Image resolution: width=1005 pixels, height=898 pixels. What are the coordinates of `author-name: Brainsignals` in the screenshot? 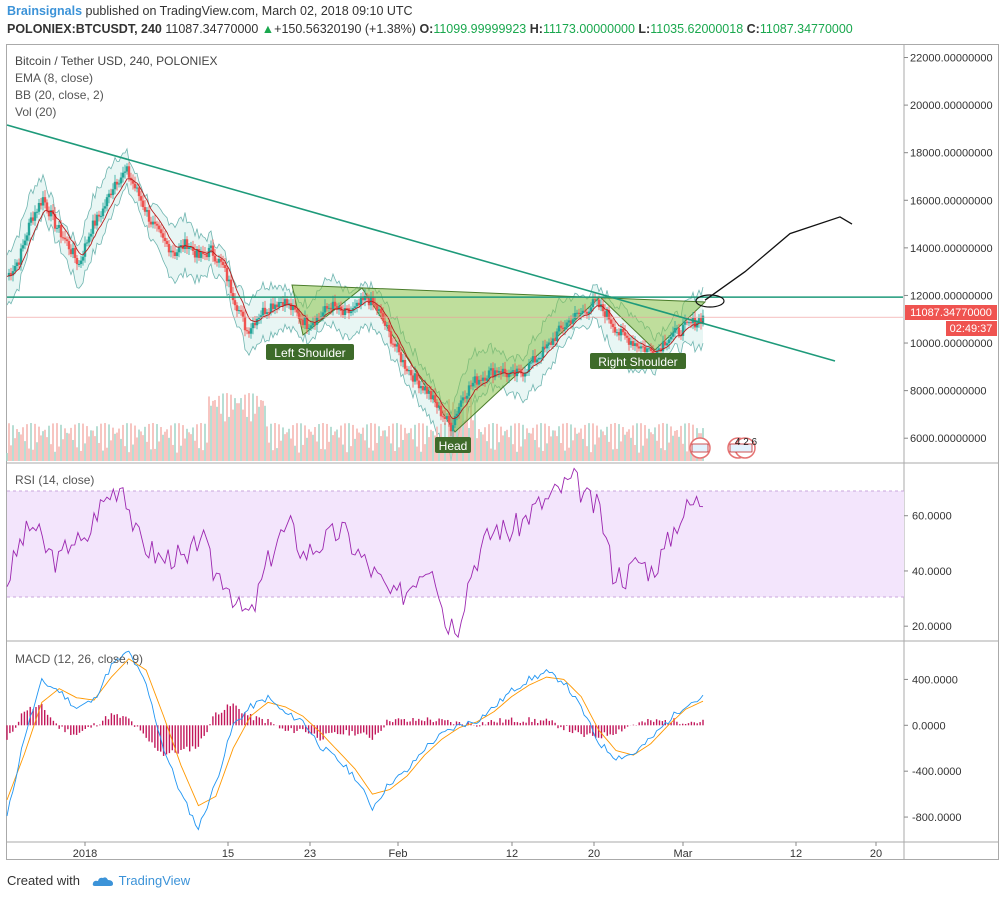 It's located at (45, 11).